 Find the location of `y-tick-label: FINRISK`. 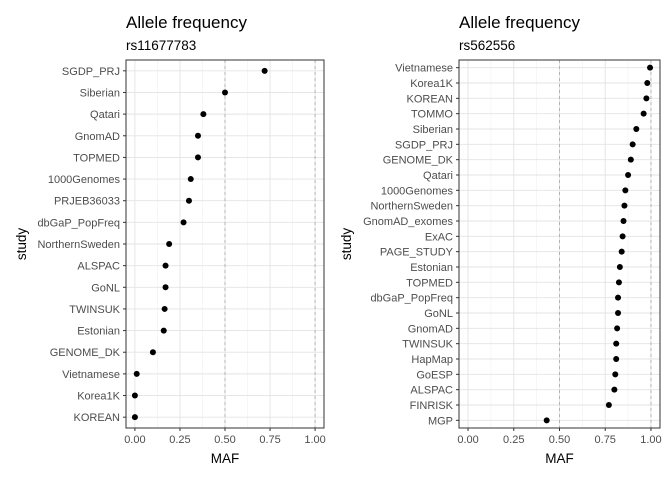

y-tick-label: FINRISK is located at coordinates (432, 406).